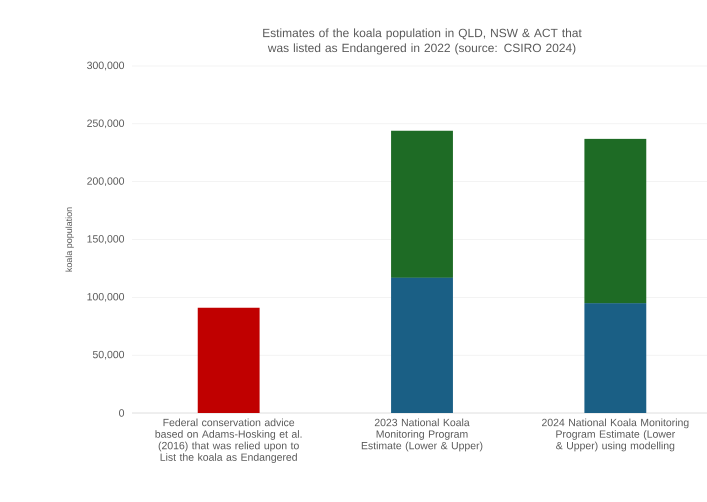 The image size is (707, 502). What do you see at coordinates (228, 440) in the screenshot?
I see `x-tick-label: Federal conservation advice based on Adams-Hosking et al. (2016) that was relied upon to List the koala as Endangered` at bounding box center [228, 440].